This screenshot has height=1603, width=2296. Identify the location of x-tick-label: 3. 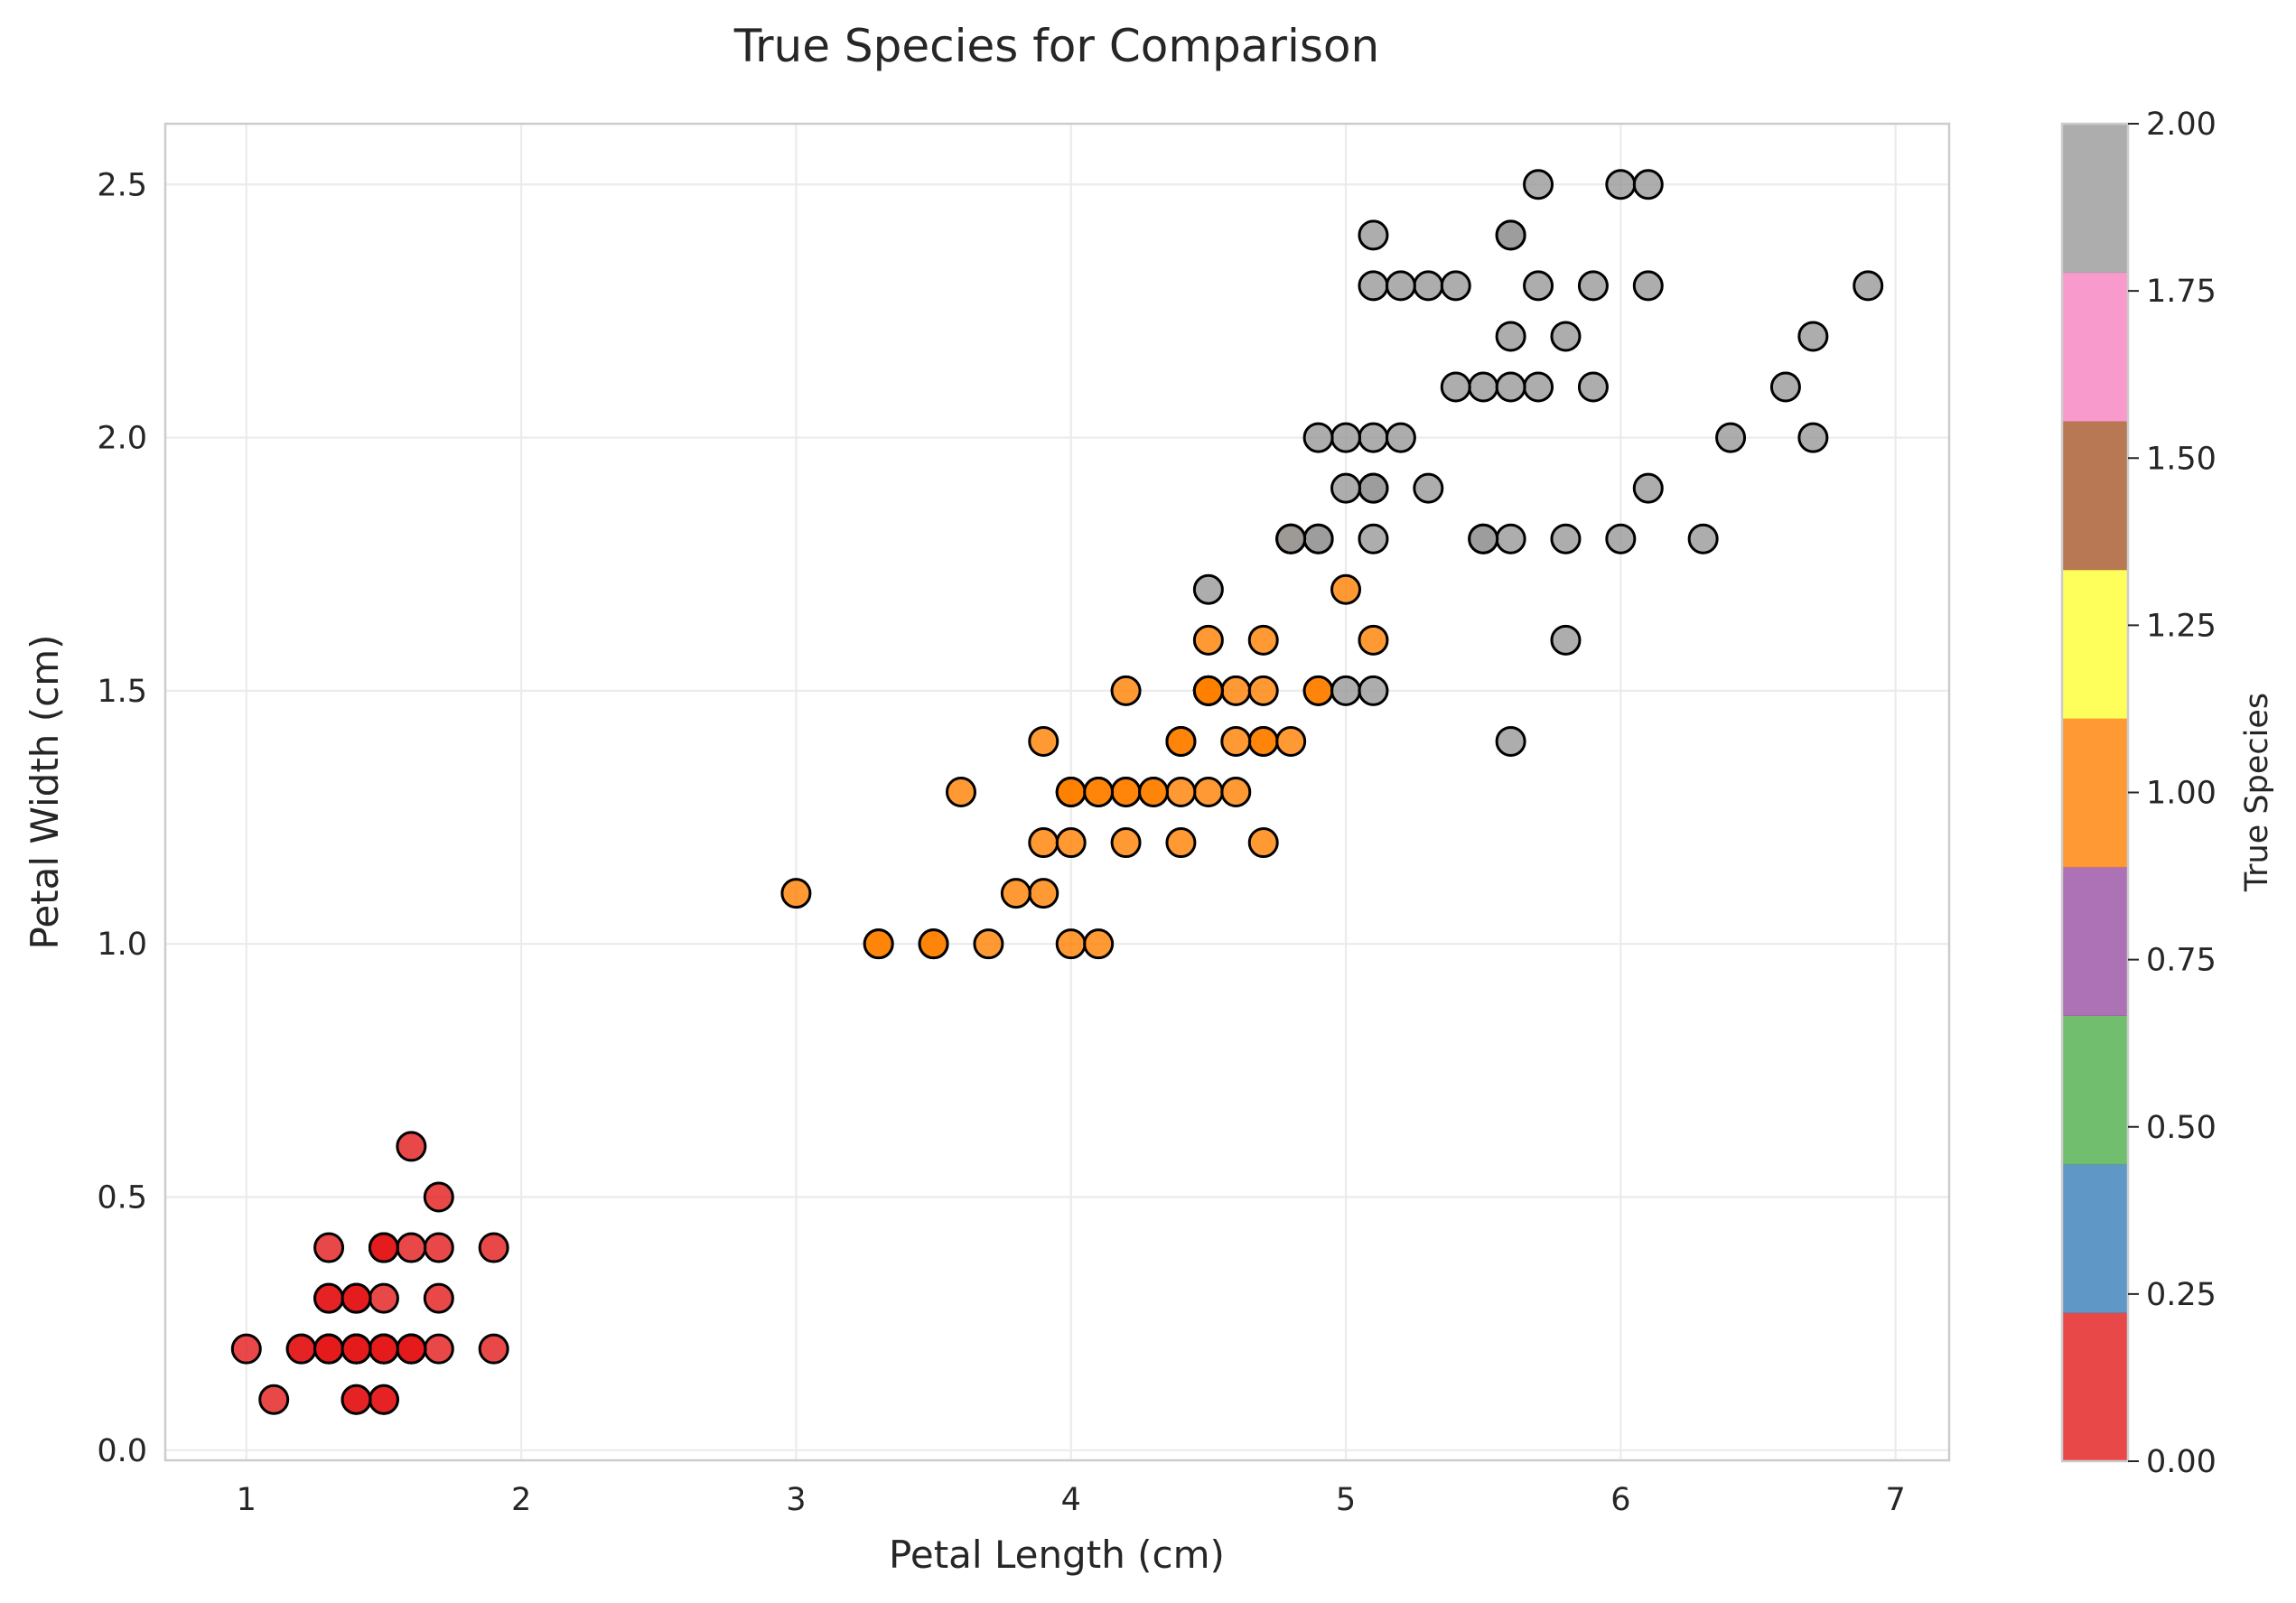
(796, 1500).